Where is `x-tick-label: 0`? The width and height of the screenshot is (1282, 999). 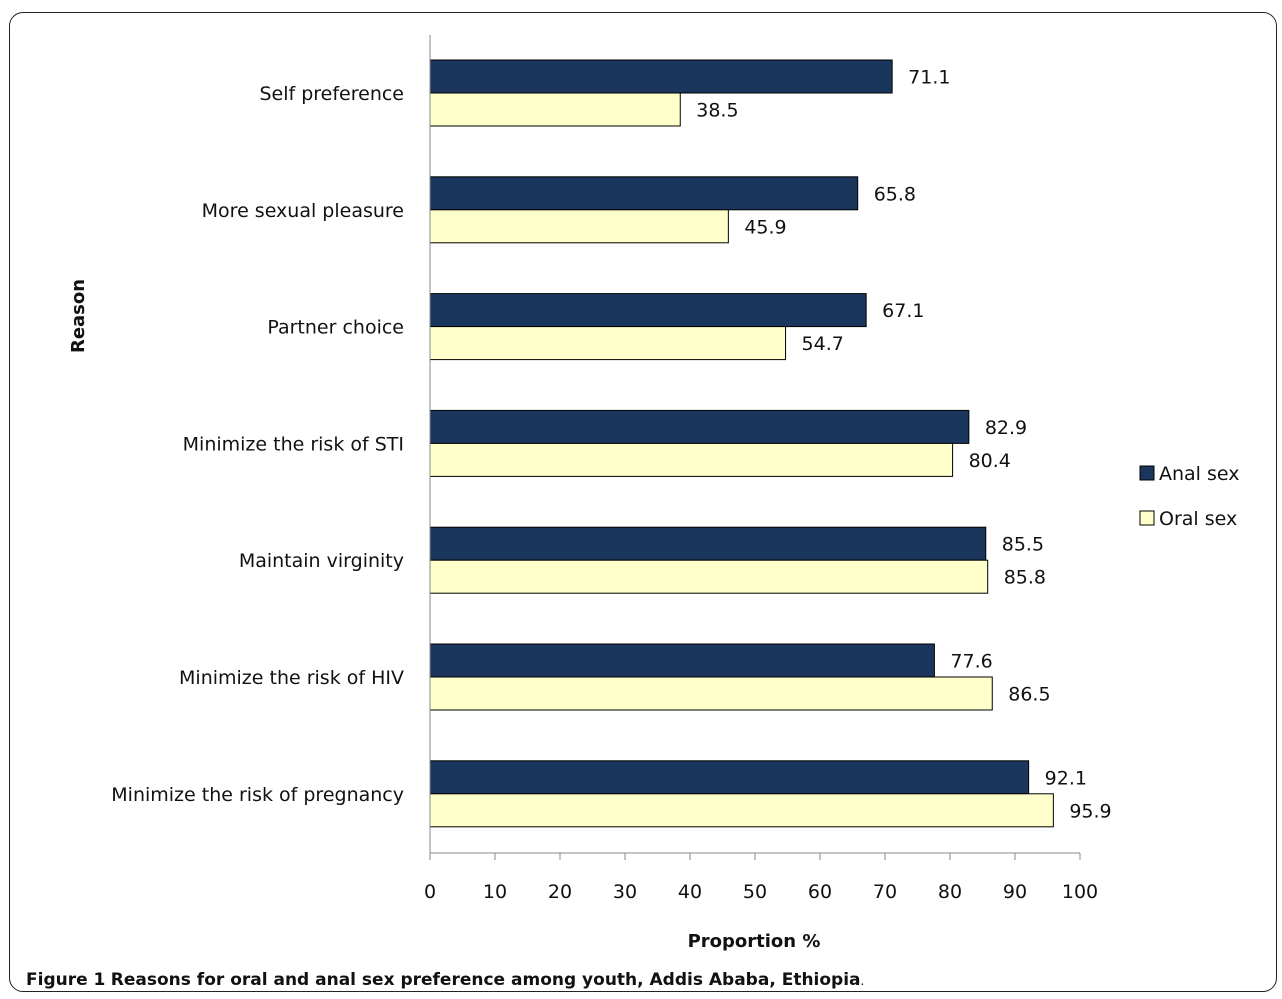
x-tick-label: 0 is located at coordinates (430, 892).